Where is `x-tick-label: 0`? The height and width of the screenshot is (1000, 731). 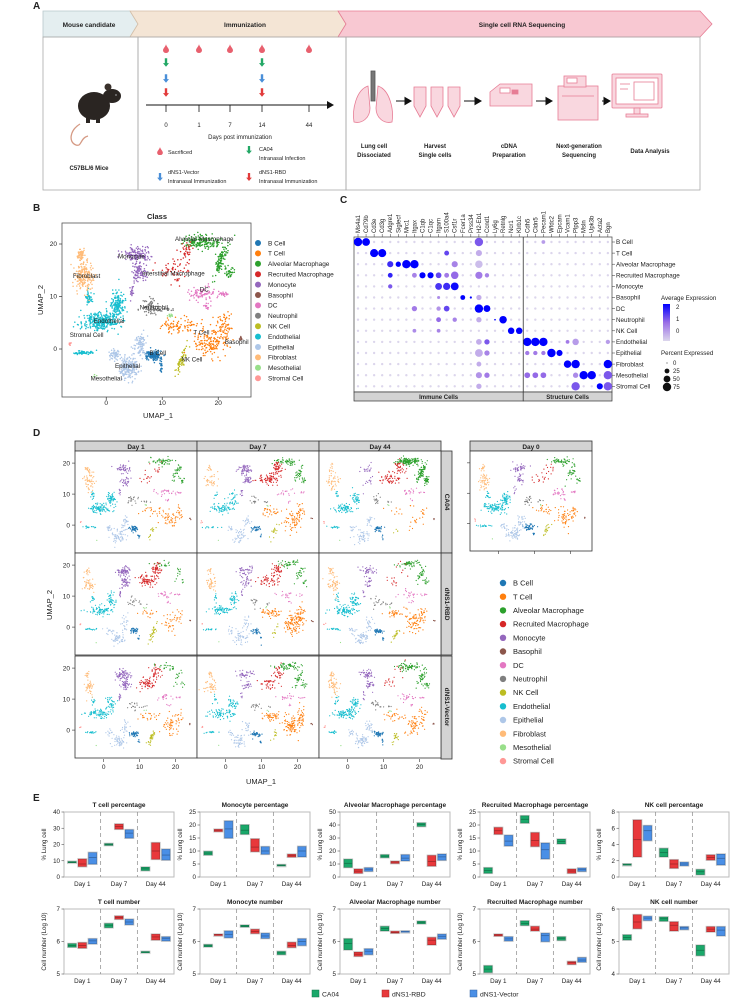
x-tick-label: 0 is located at coordinates (106, 403).